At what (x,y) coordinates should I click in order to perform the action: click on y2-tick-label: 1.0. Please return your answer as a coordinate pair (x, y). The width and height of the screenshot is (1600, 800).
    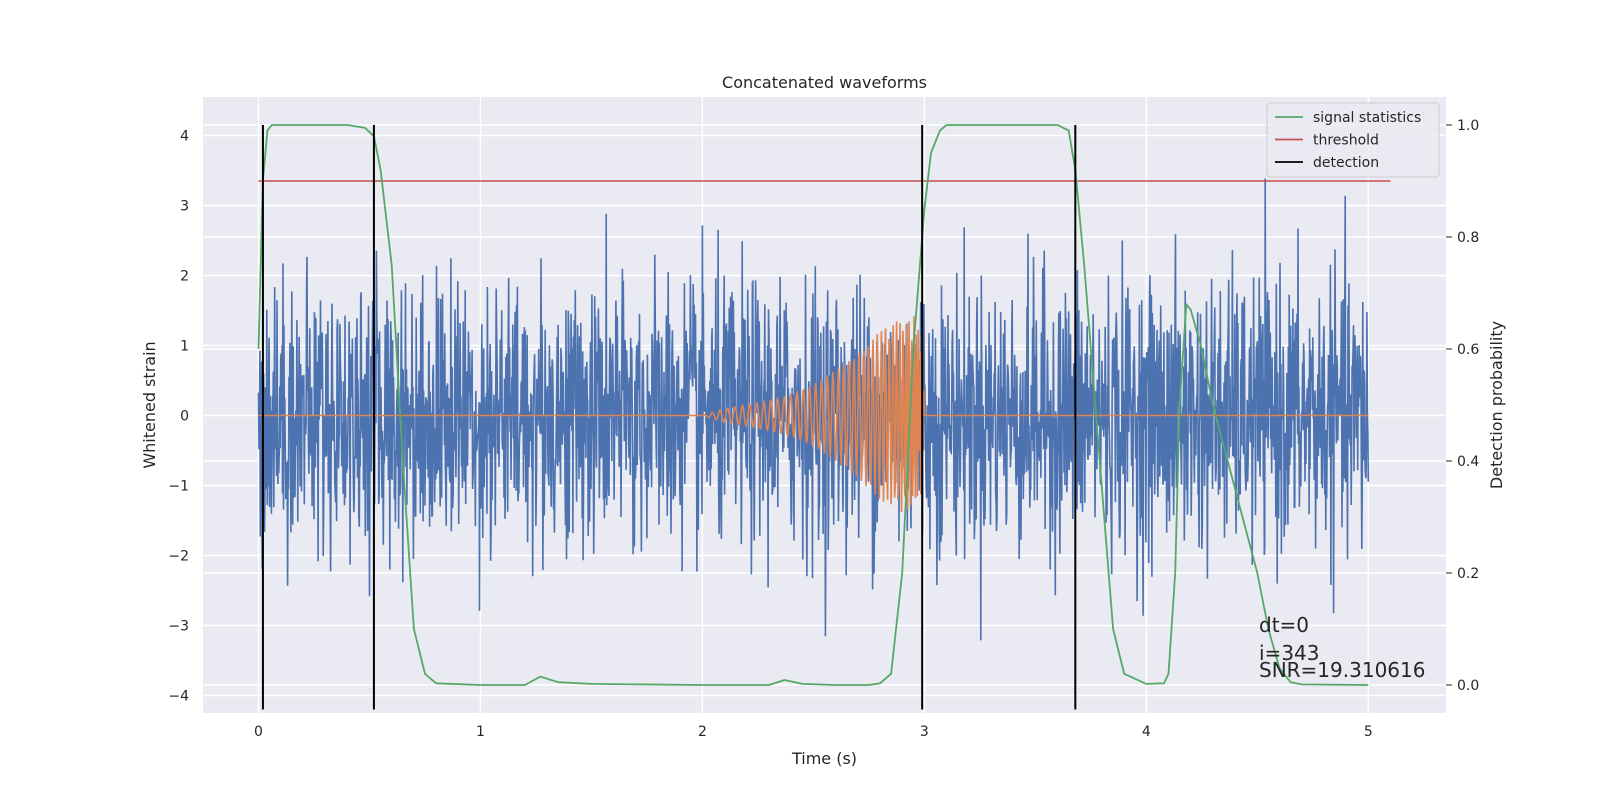
    Looking at the image, I should click on (1468, 126).